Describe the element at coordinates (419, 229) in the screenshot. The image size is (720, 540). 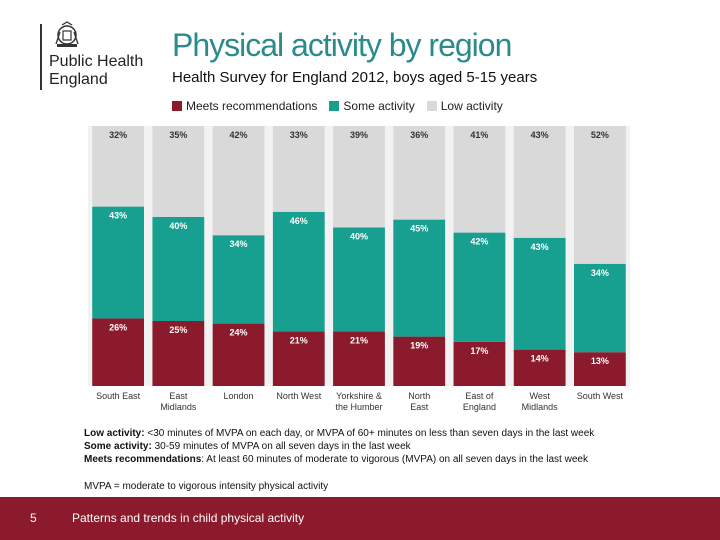
I see `data-label: 45%` at that location.